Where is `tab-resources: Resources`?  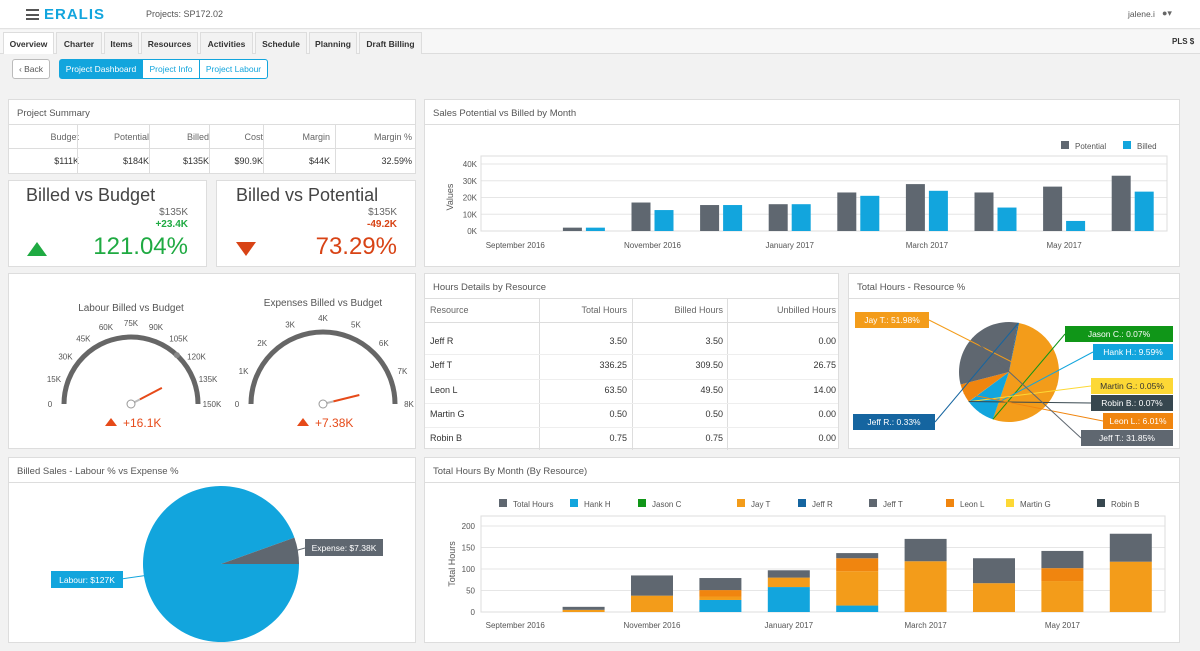 tab-resources: Resources is located at coordinates (169, 43).